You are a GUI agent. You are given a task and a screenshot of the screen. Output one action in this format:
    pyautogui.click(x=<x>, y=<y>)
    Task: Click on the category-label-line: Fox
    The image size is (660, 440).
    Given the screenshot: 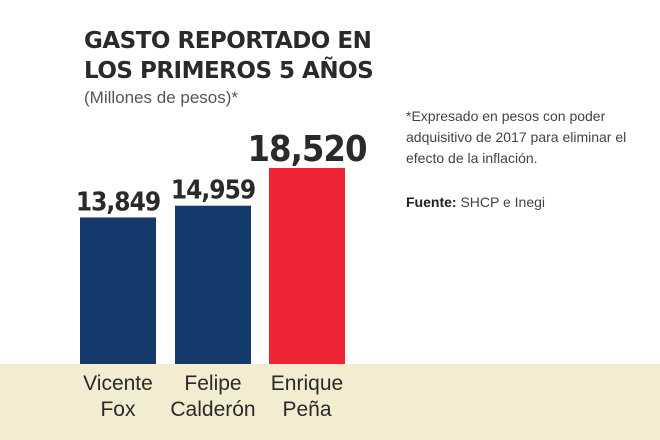 What is the action you would take?
    pyautogui.click(x=118, y=409)
    